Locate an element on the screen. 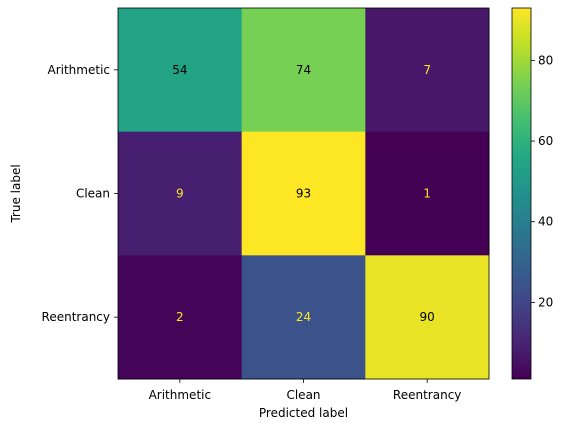 The image size is (568, 432). cell-value-label: 24 is located at coordinates (303, 317).